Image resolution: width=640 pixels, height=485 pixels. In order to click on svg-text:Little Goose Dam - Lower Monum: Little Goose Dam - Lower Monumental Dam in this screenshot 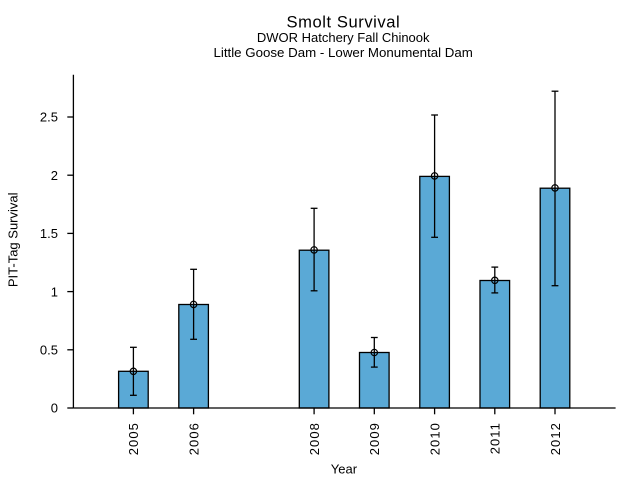, I will do `click(342, 52)`.